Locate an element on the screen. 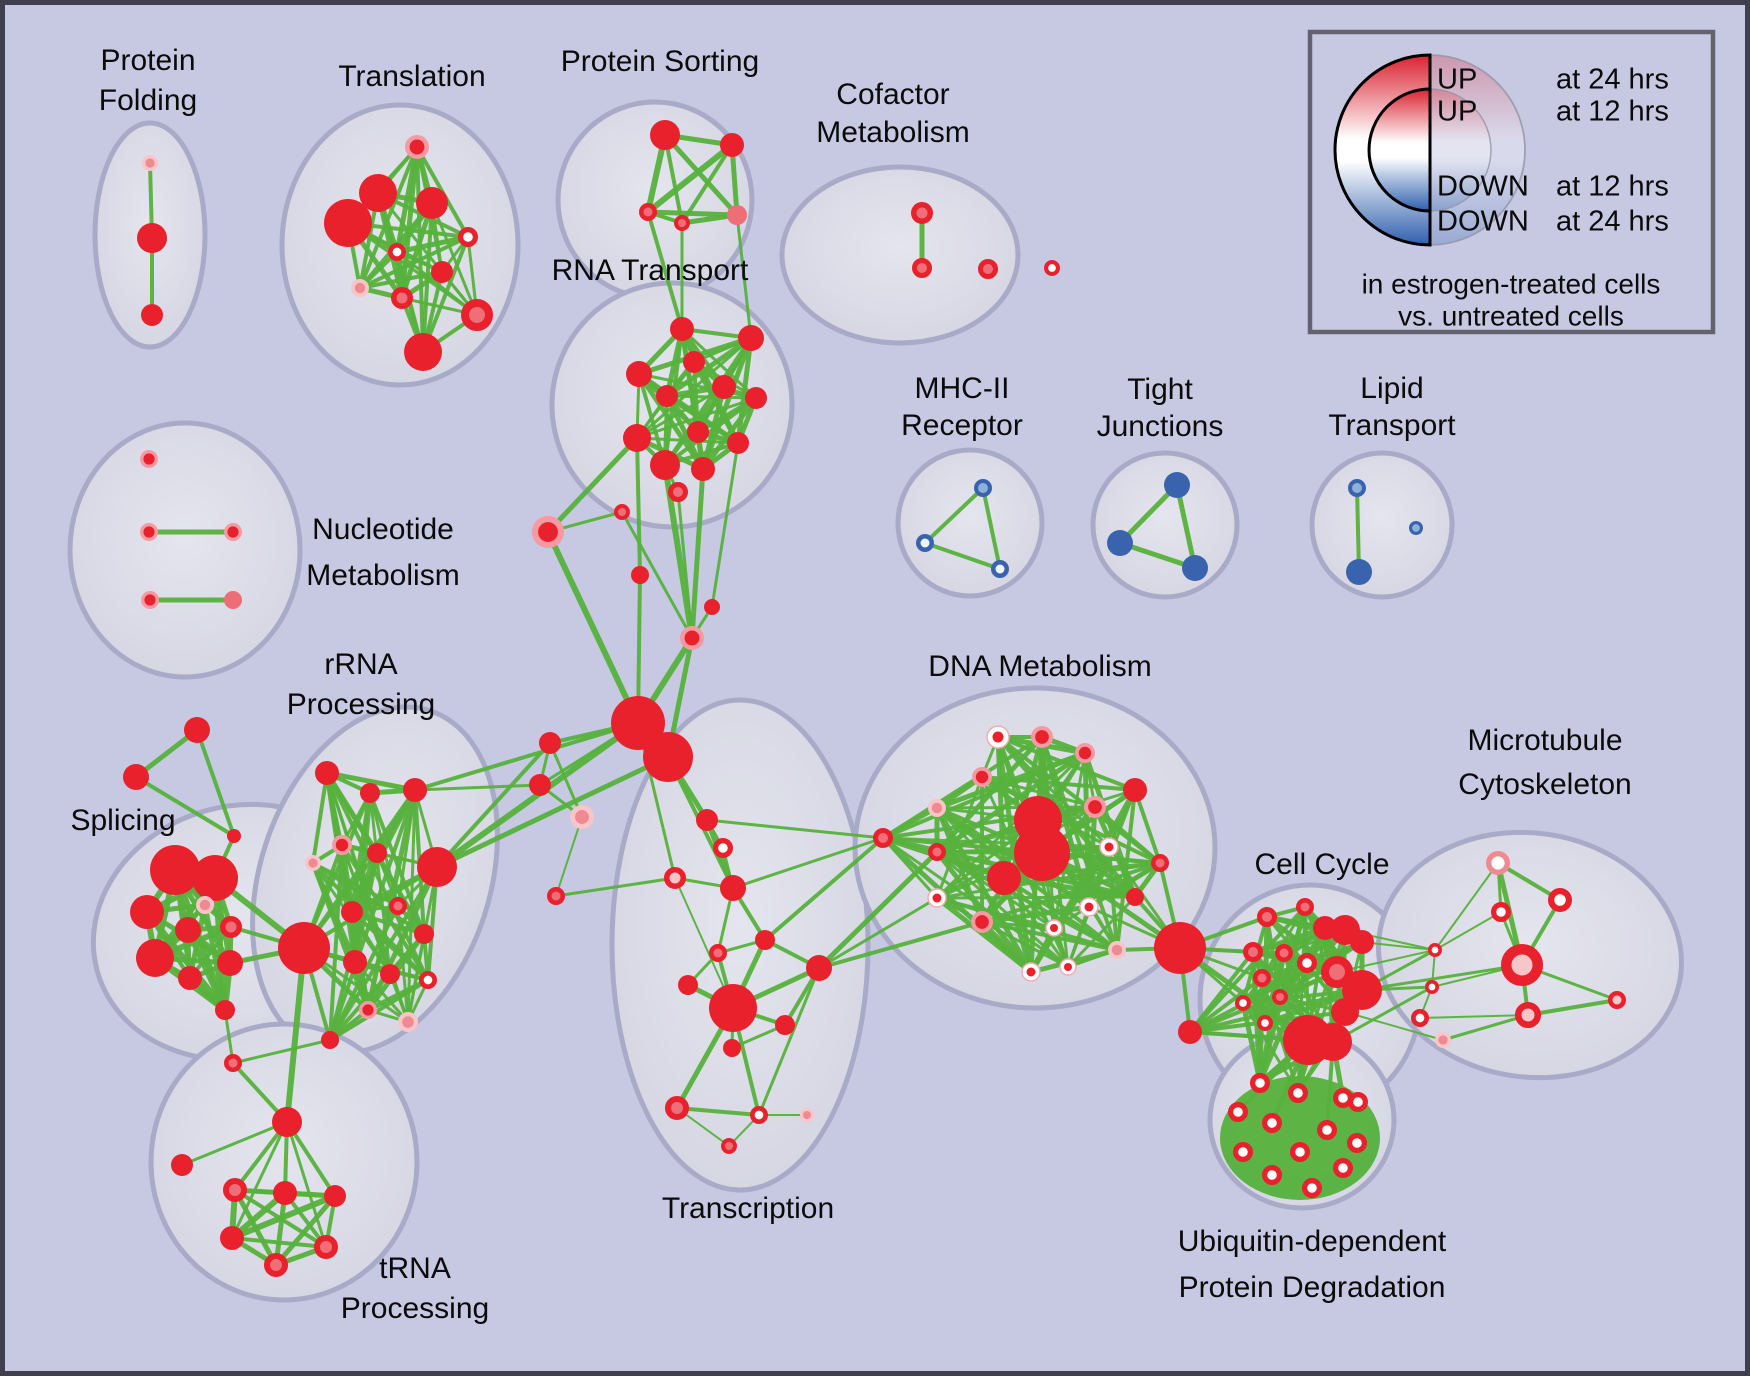  node-trna-processing is located at coordinates (232, 1238).